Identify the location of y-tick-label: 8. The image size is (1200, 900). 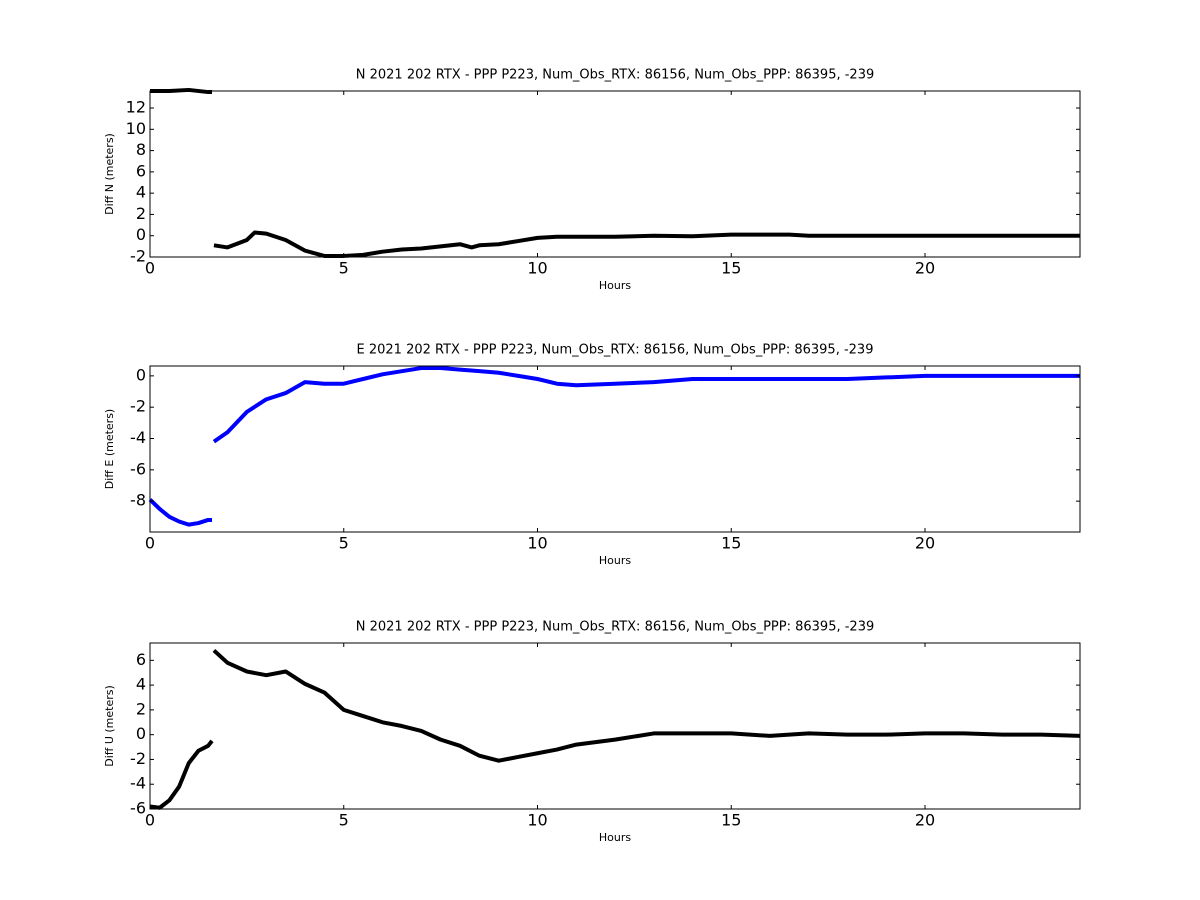
(141, 149).